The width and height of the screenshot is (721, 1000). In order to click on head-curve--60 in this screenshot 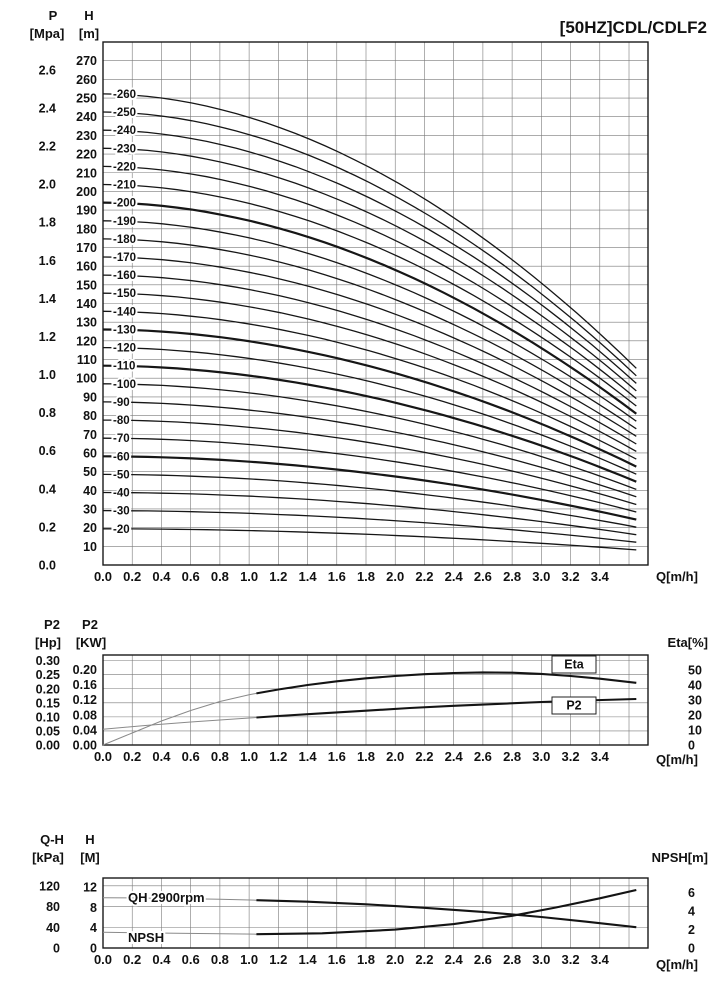, I will do `click(369, 488)`.